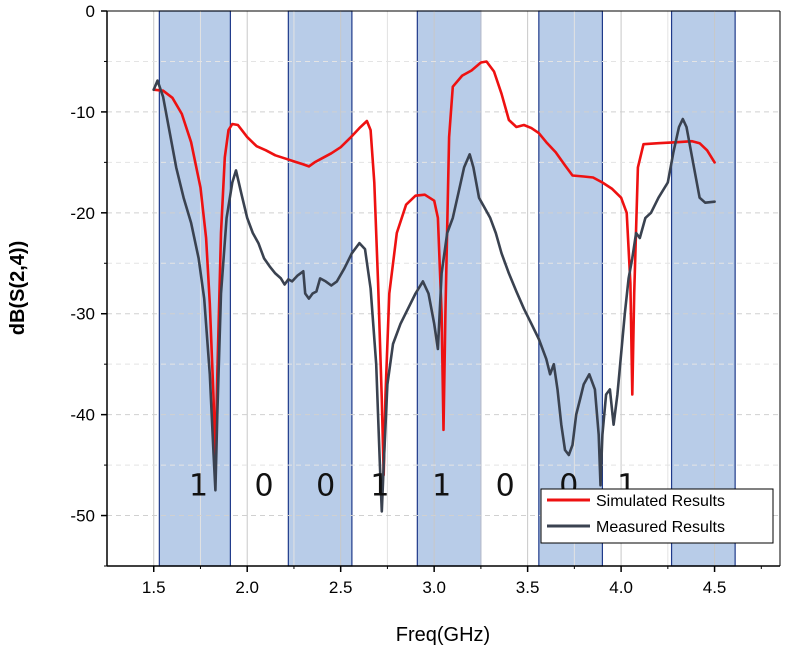 Image resolution: width=800 pixels, height=652 pixels. I want to click on y-tick-label: -20, so click(82, 213).